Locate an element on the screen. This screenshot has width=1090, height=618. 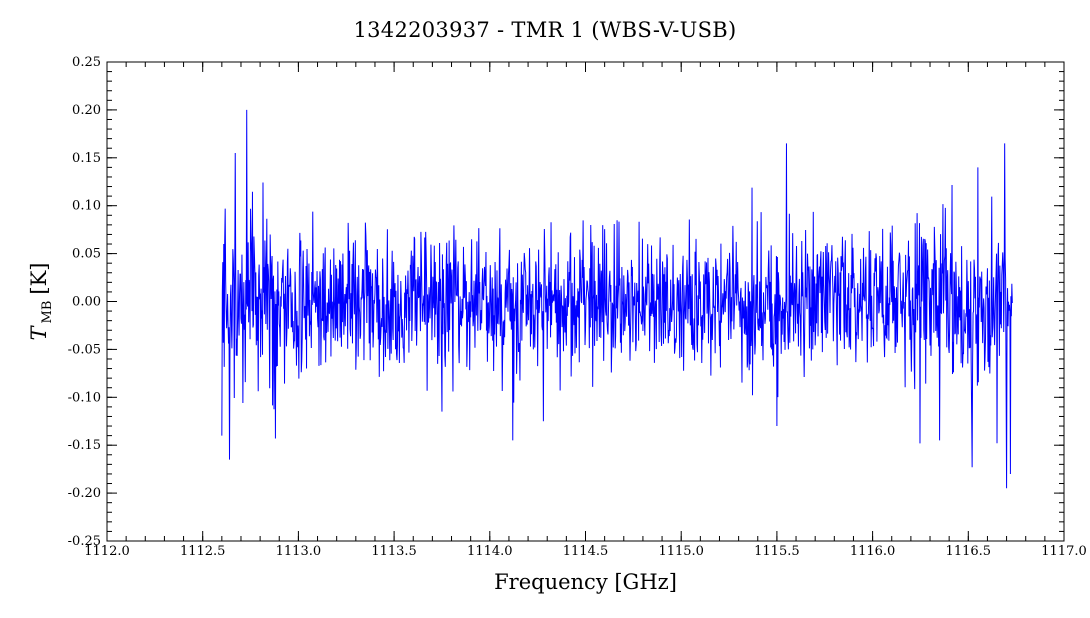
x-tick-label: 1112.0 is located at coordinates (107, 551).